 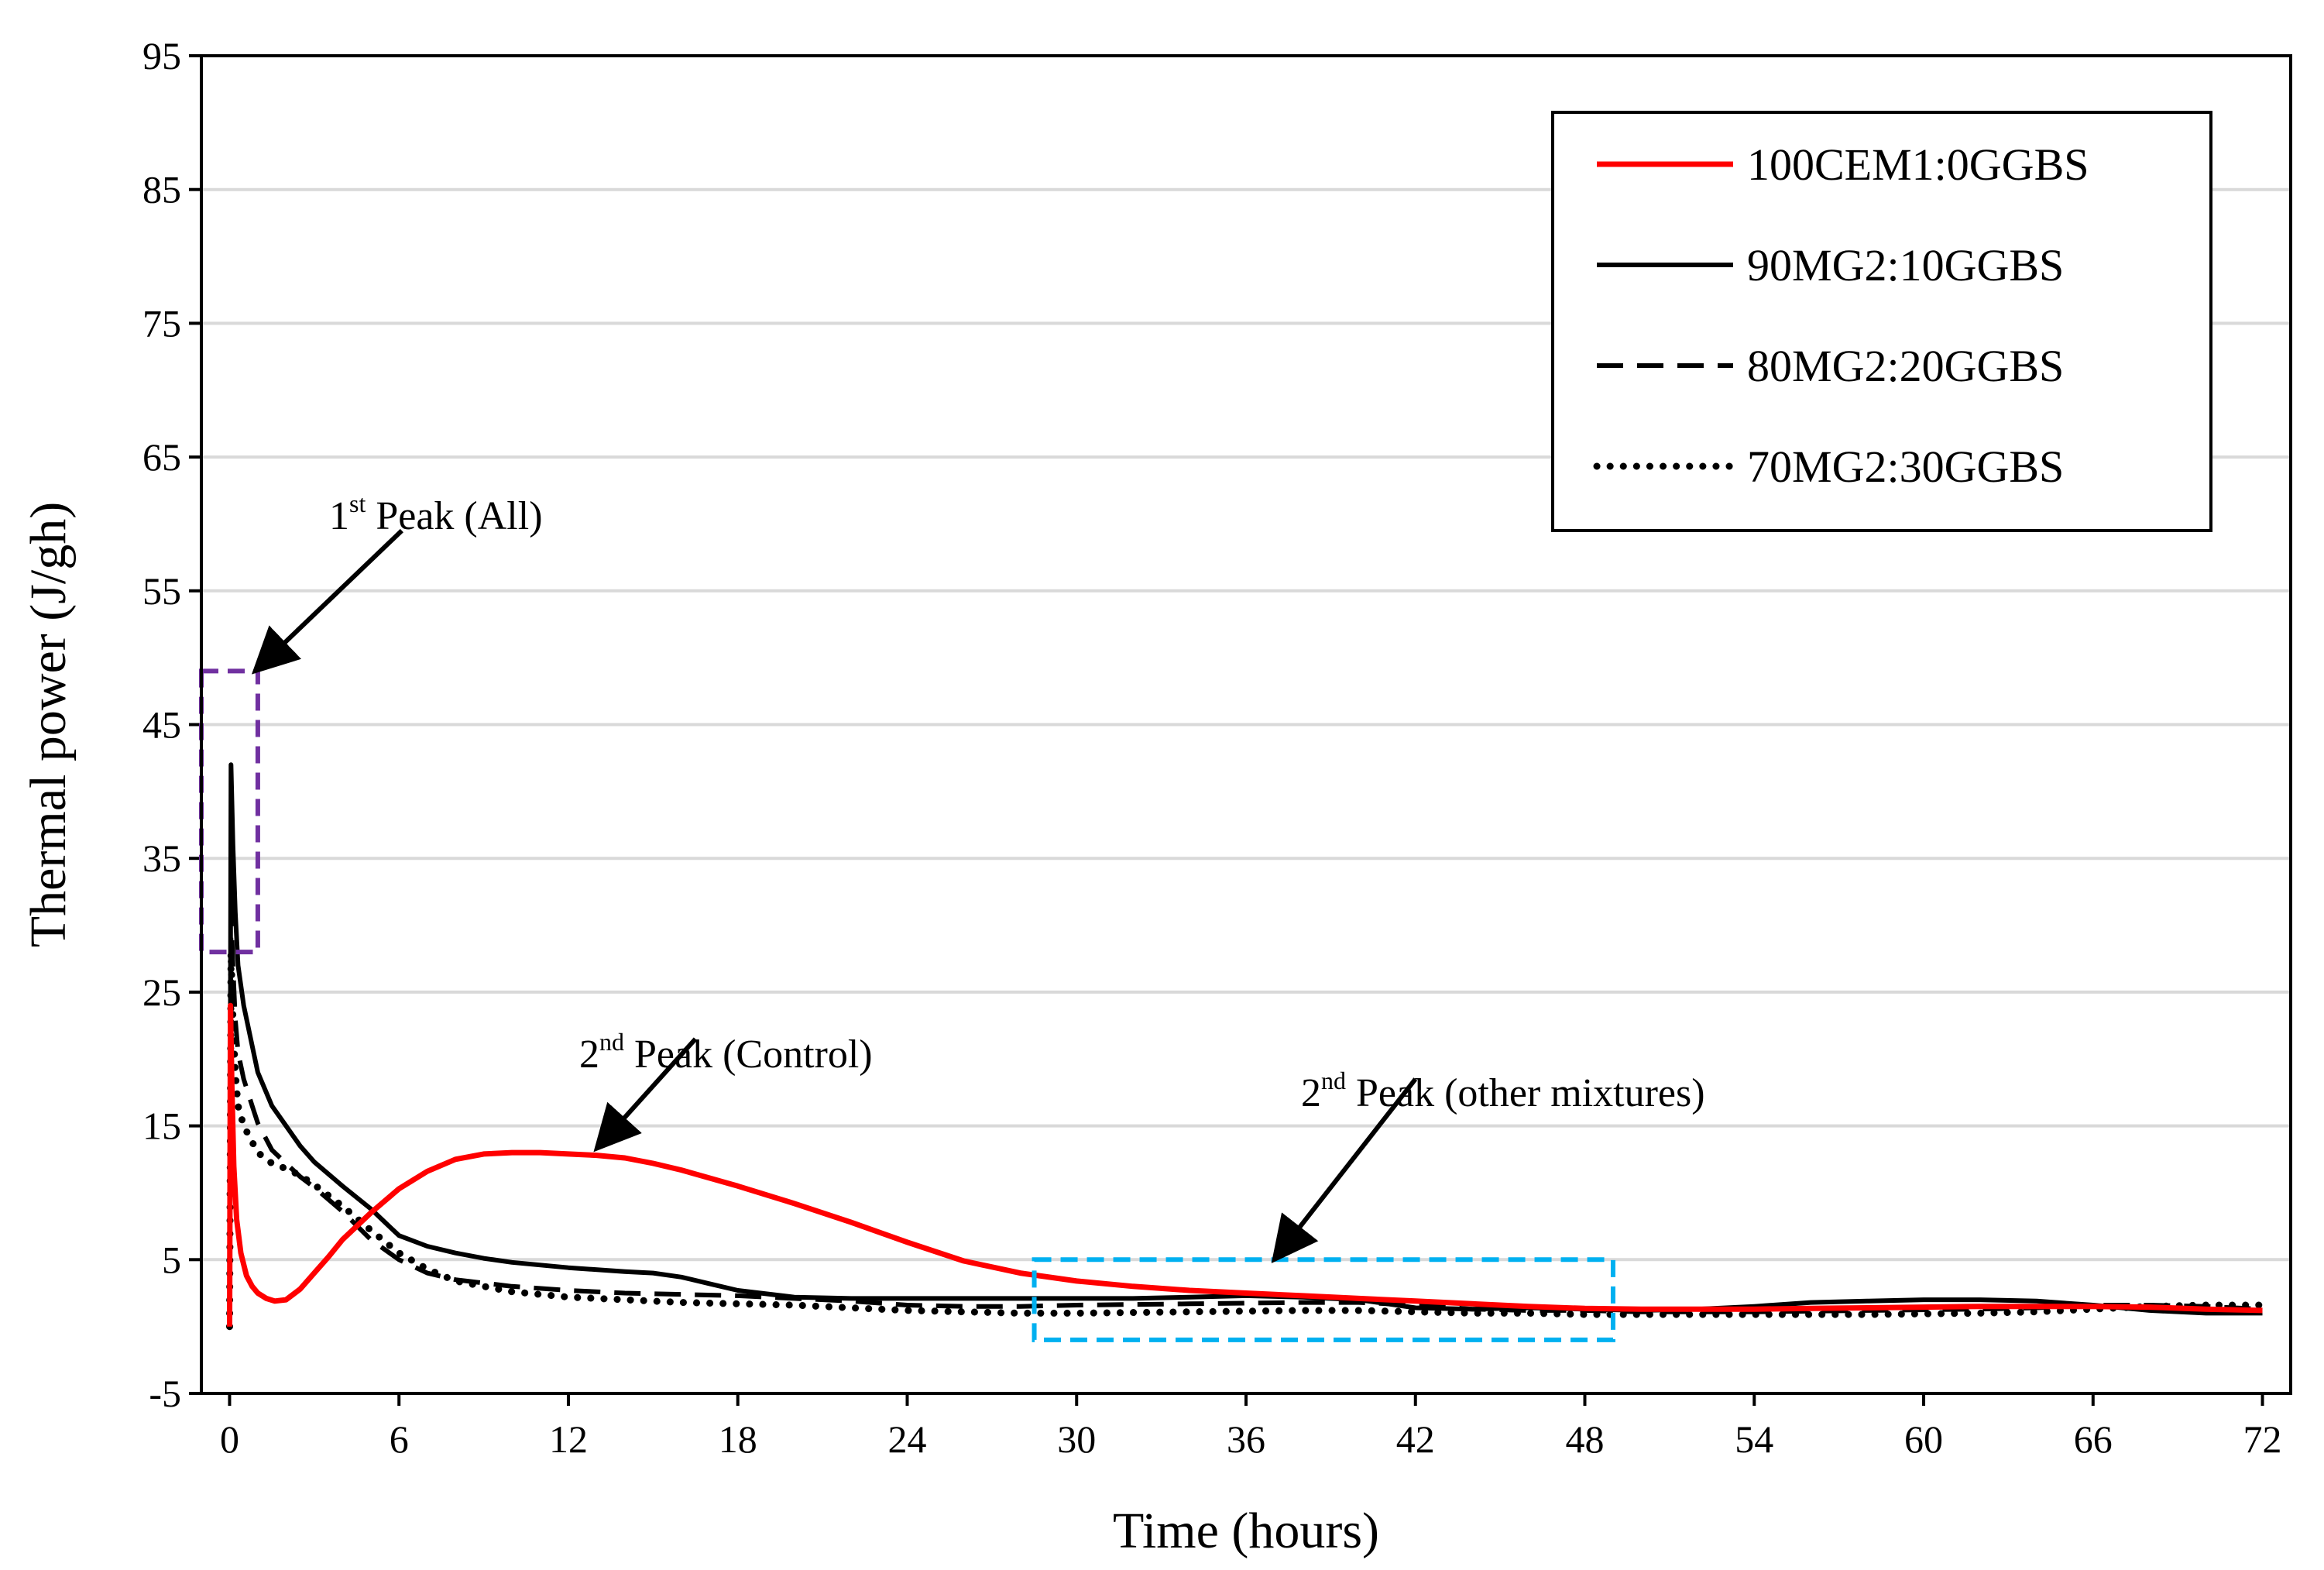 I want to click on annotation-label: 2nd Peak (Control), so click(x=726, y=1052).